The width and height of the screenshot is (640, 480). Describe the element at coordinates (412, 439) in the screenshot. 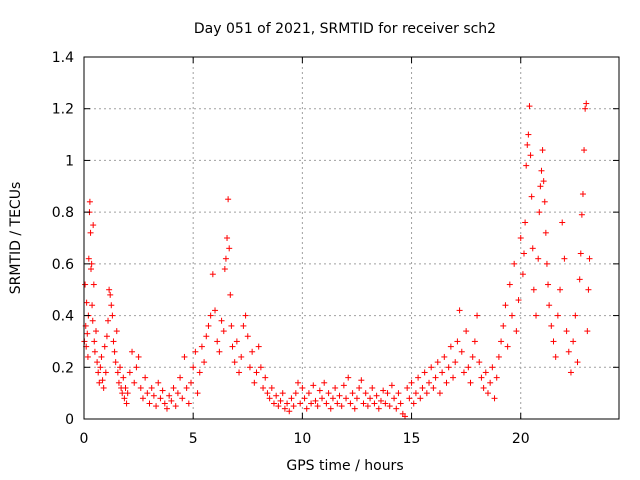

I see `x-tick-label: 15` at that location.